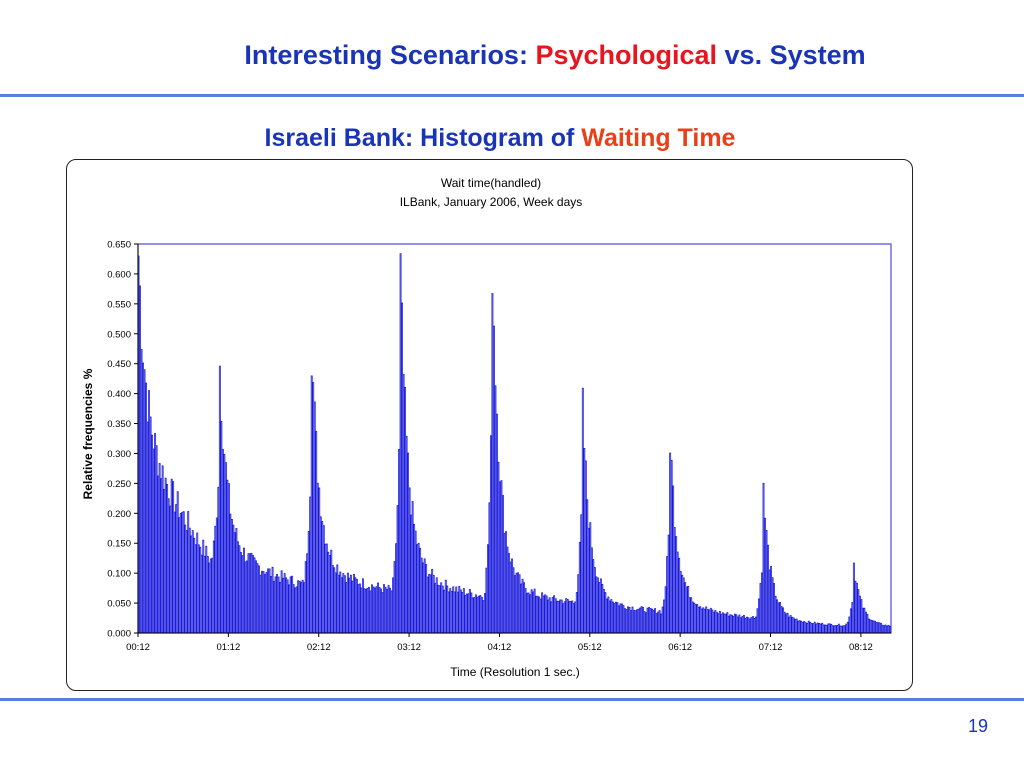  Describe the element at coordinates (119, 484) in the screenshot. I see `y-tick-label: 0.250` at that location.